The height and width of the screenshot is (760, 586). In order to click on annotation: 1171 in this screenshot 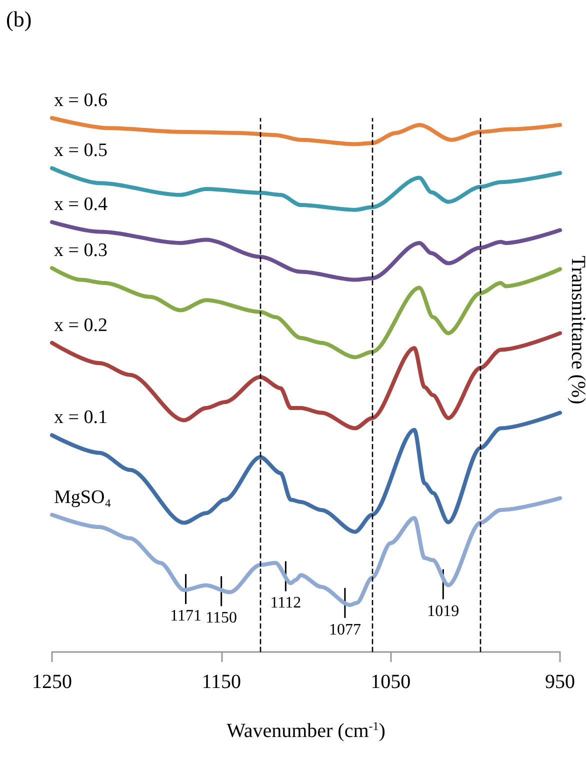, I will do `click(186, 616)`.